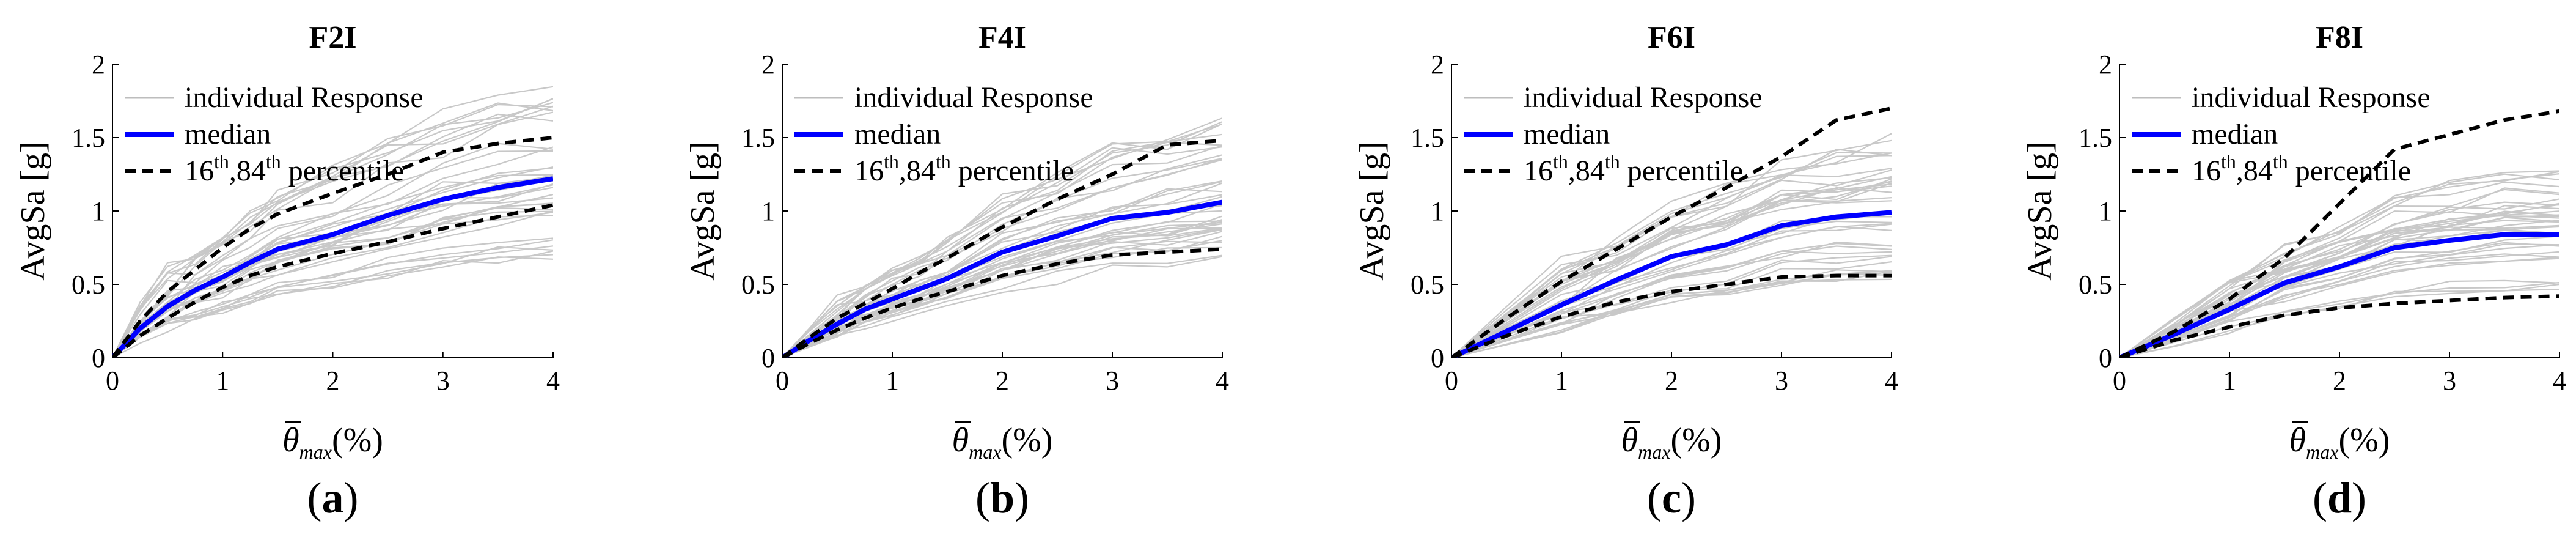 The image size is (2576, 540). I want to click on legend-percentile-label: 16th,84th percentile, so click(2301, 168).